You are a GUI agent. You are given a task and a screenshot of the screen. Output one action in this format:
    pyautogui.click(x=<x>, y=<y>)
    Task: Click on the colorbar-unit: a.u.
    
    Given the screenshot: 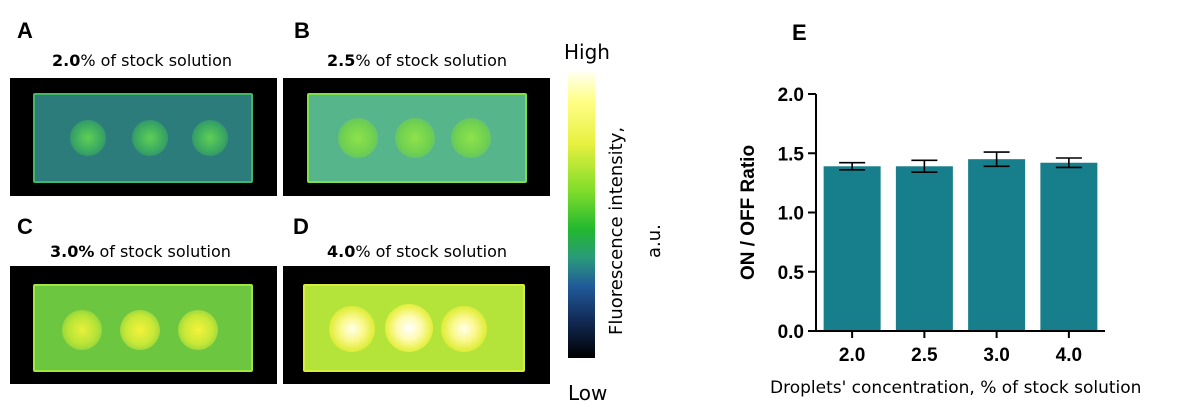 What is the action you would take?
    pyautogui.click(x=654, y=241)
    